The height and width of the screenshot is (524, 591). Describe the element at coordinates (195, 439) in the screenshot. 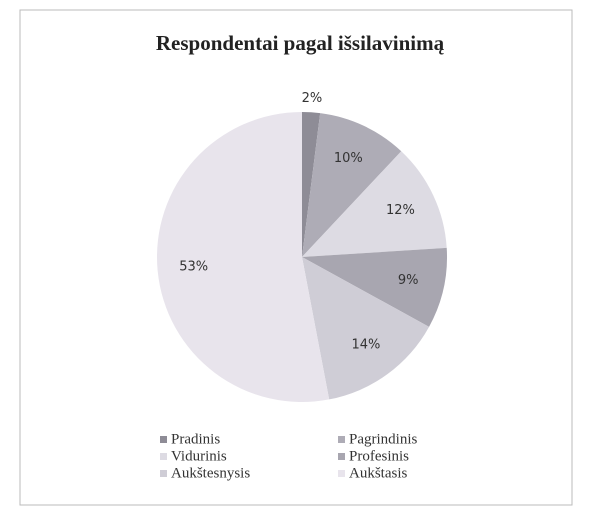

I see `legend-label: Pradinis` at that location.